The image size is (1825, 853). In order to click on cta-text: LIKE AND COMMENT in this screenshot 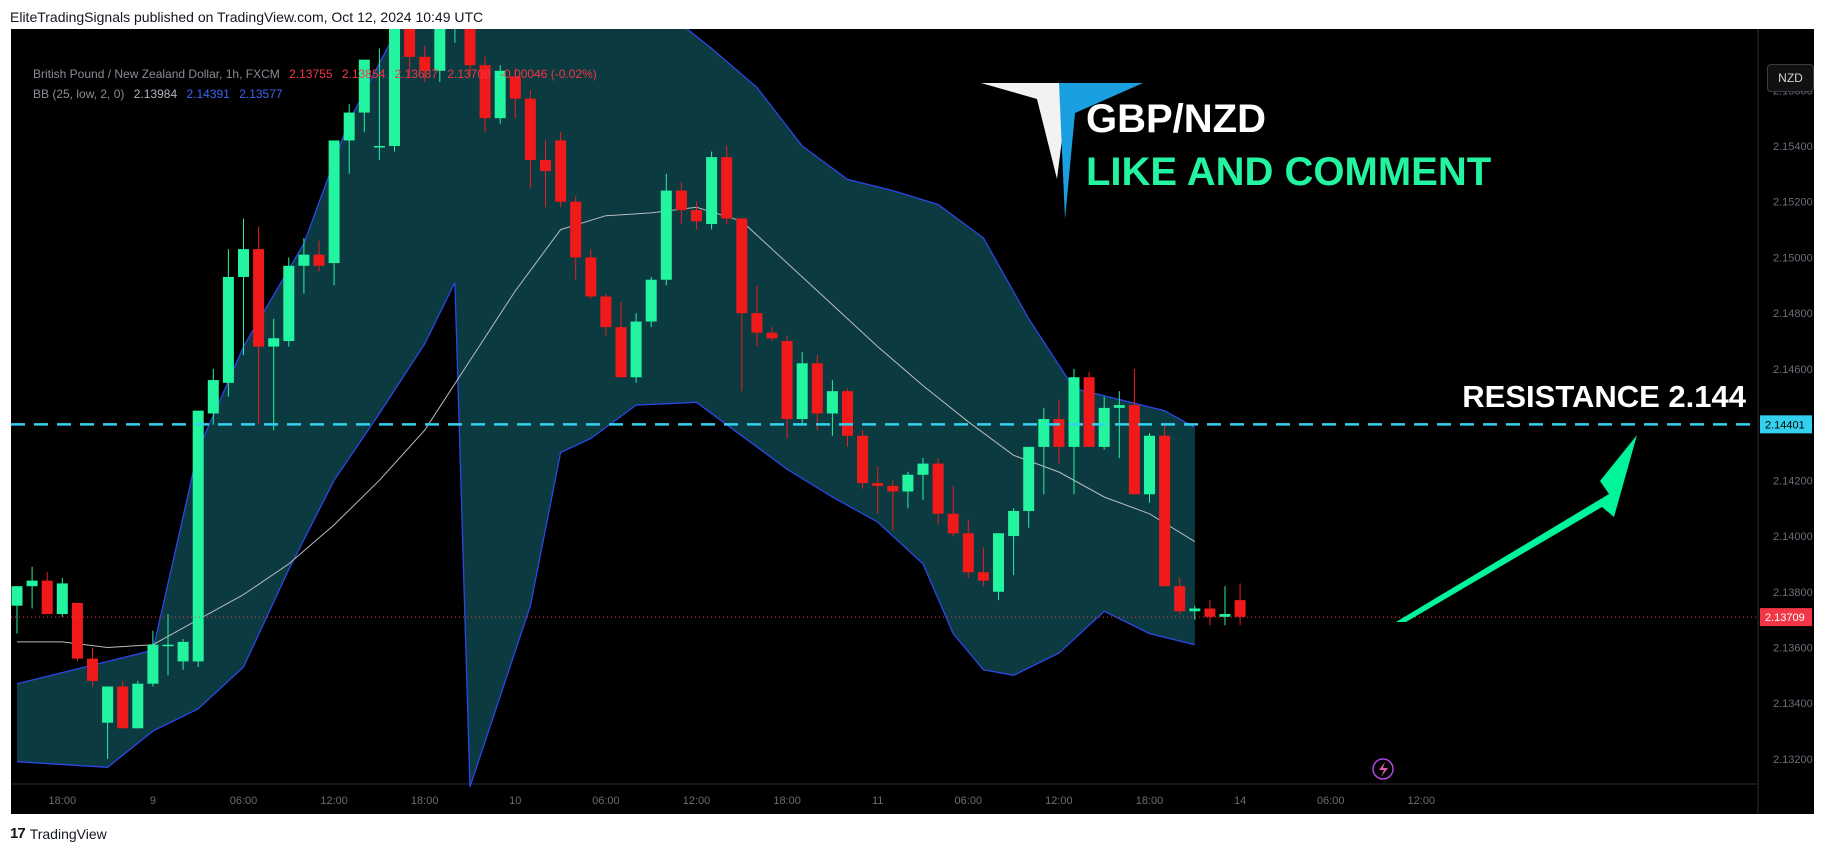, I will do `click(1288, 172)`.